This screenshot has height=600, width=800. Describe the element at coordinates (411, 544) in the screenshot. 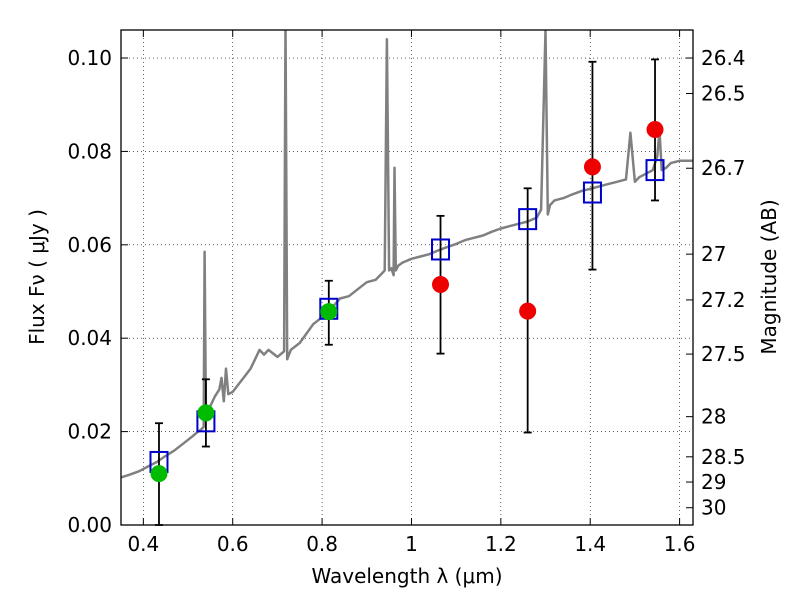

I see `x-tick-label: 1` at that location.